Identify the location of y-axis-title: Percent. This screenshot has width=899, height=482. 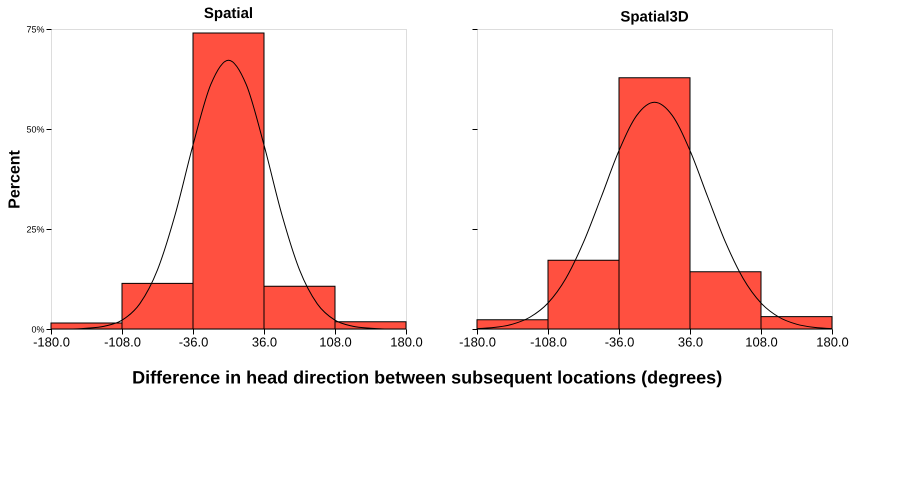
(15, 179).